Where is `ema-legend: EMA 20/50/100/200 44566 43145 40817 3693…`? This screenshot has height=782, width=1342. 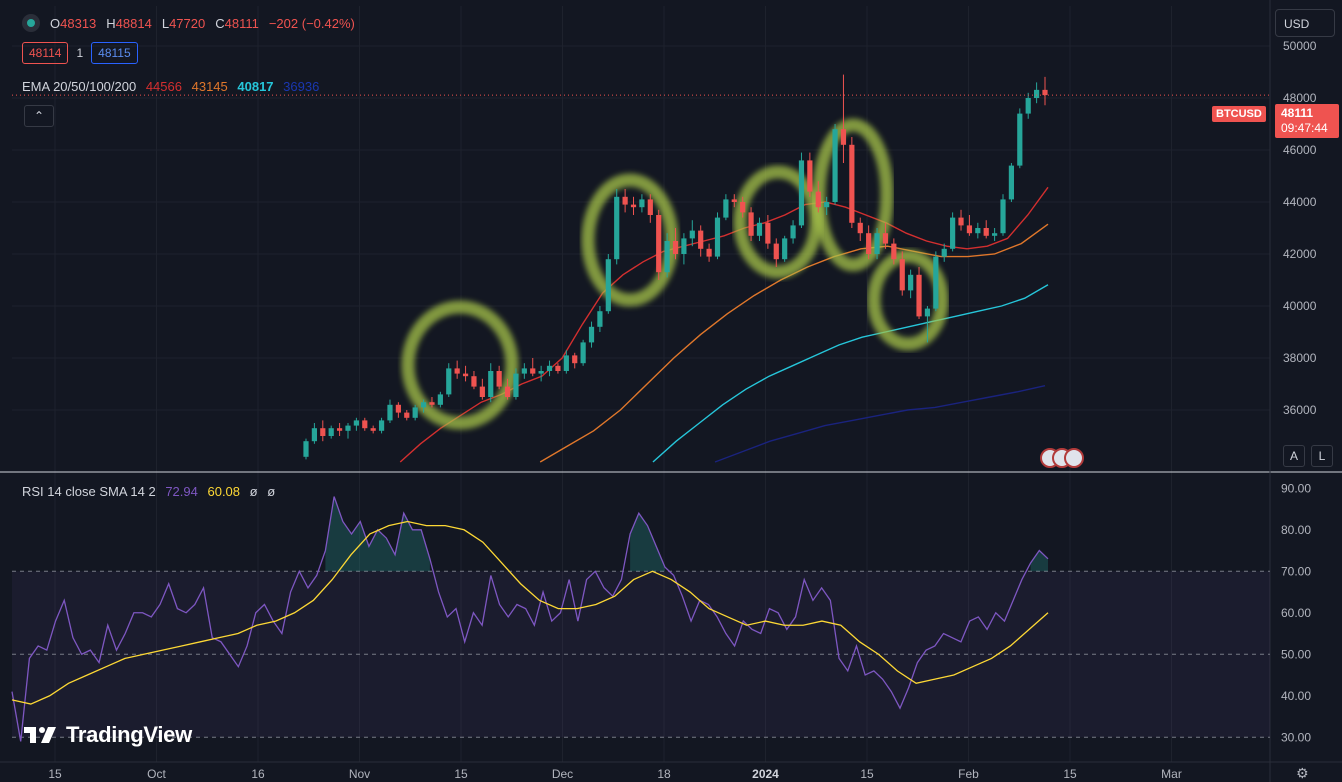 ema-legend: EMA 20/50/100/200 44566 43145 40817 3693… is located at coordinates (173, 86).